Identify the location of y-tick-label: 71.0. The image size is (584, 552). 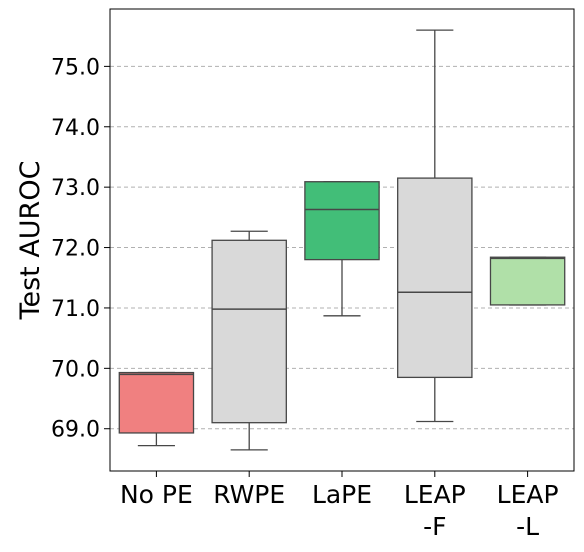
(75, 309).